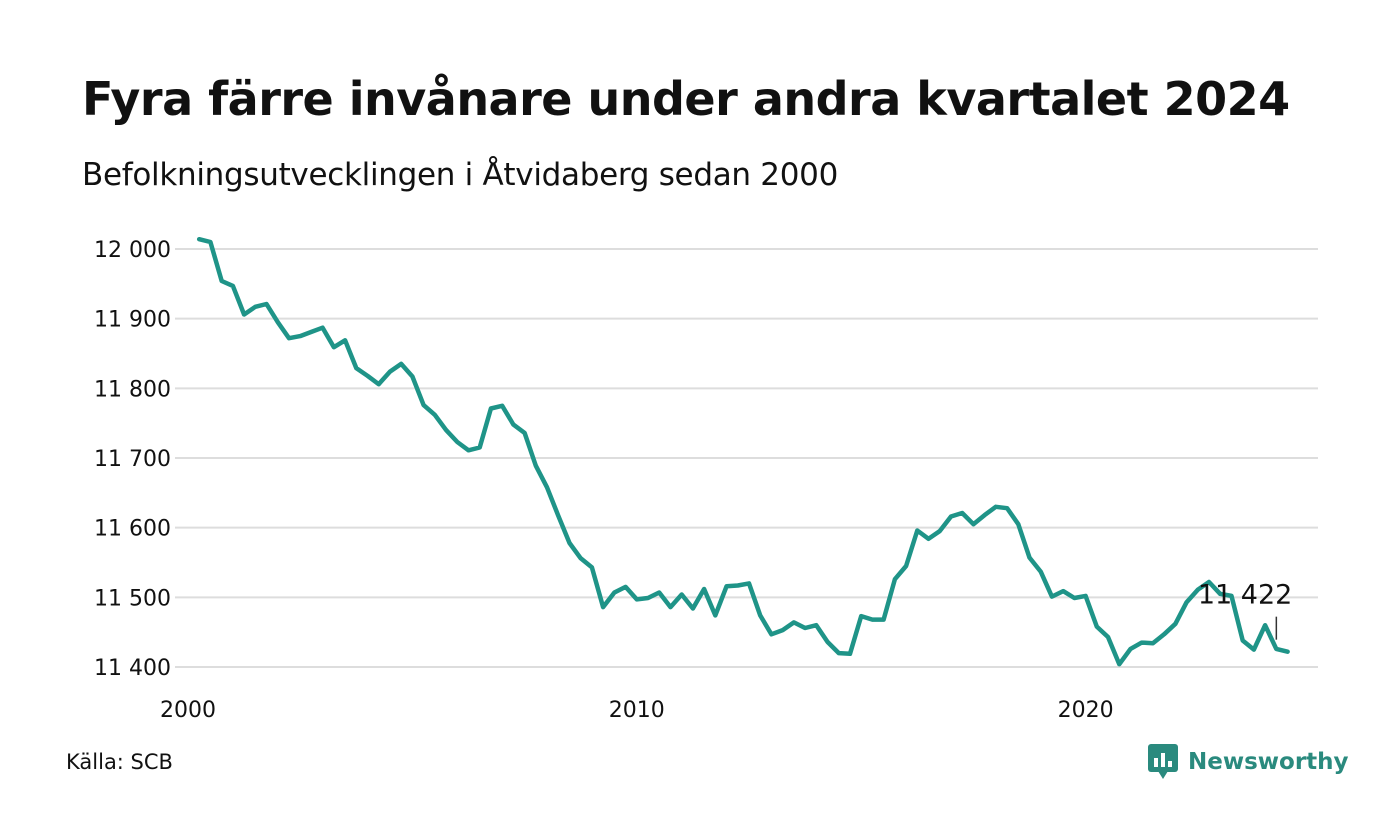 The width and height of the screenshot is (1400, 840). I want to click on y-tick-label: 12 000, so click(132, 250).